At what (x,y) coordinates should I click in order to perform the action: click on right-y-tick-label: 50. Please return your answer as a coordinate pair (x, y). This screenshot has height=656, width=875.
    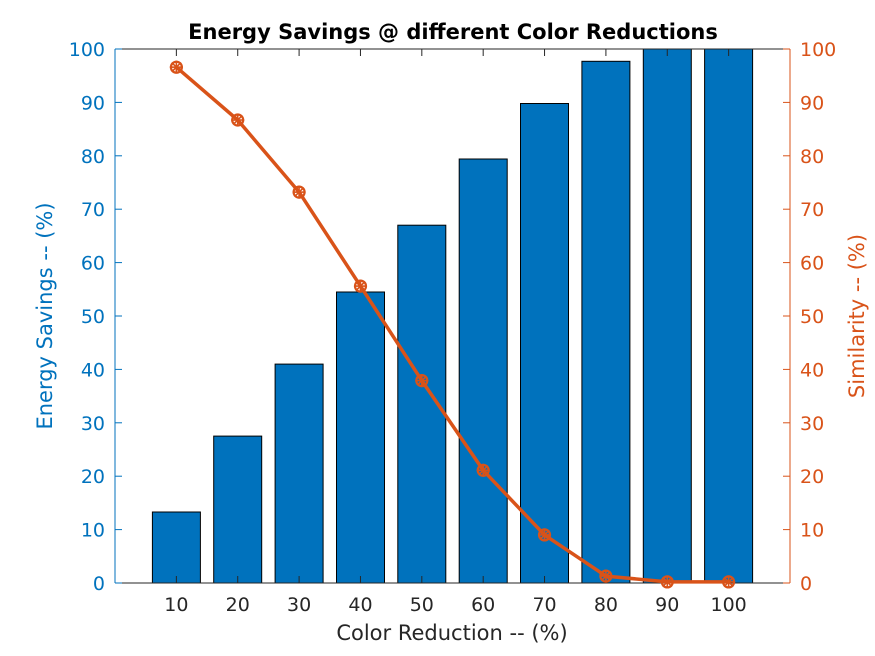
    Looking at the image, I should click on (812, 317).